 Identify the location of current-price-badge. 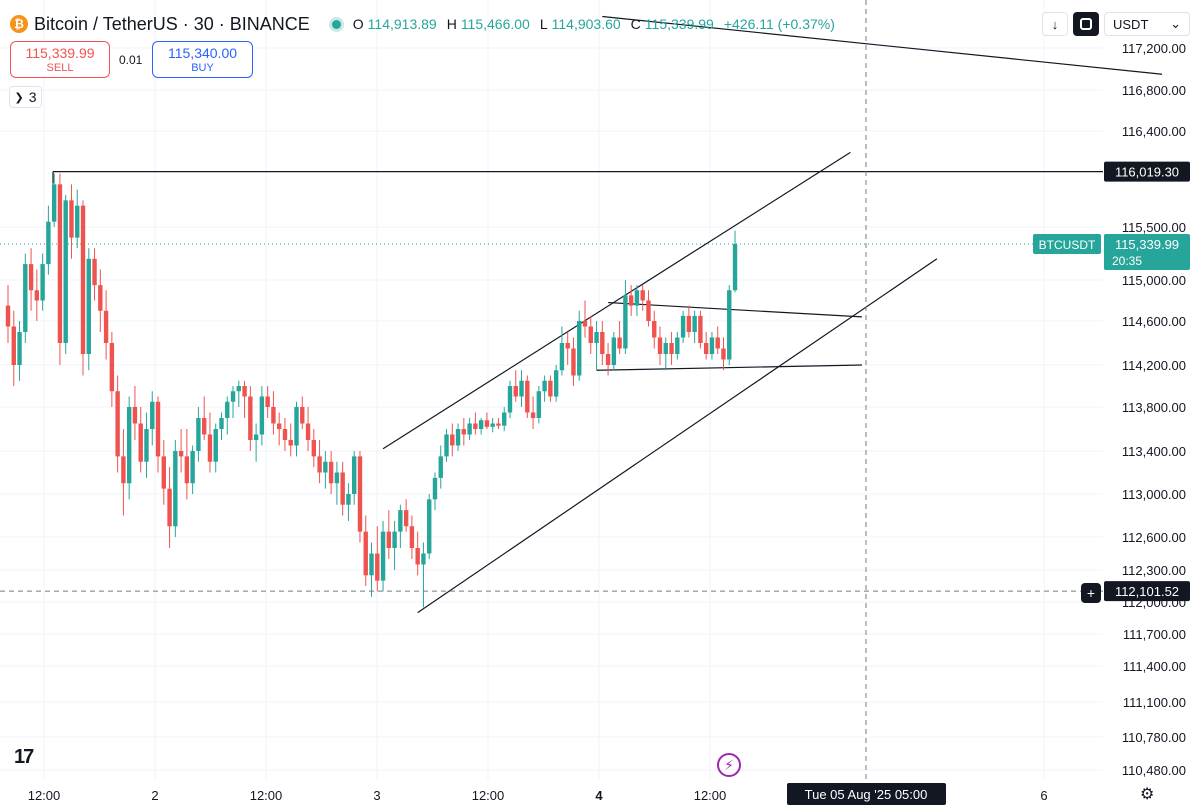
(1147, 251).